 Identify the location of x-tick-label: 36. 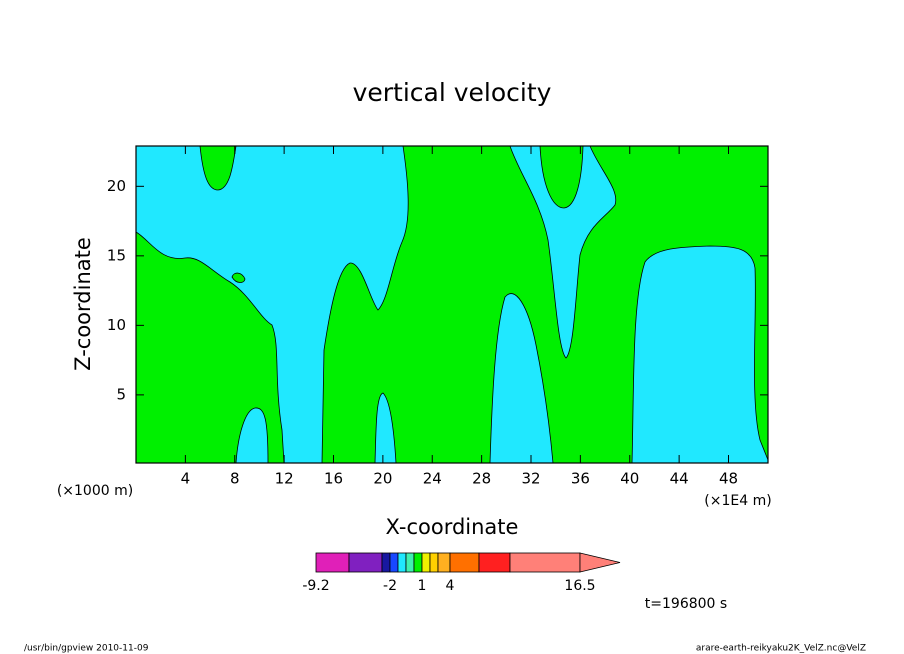
(580, 479).